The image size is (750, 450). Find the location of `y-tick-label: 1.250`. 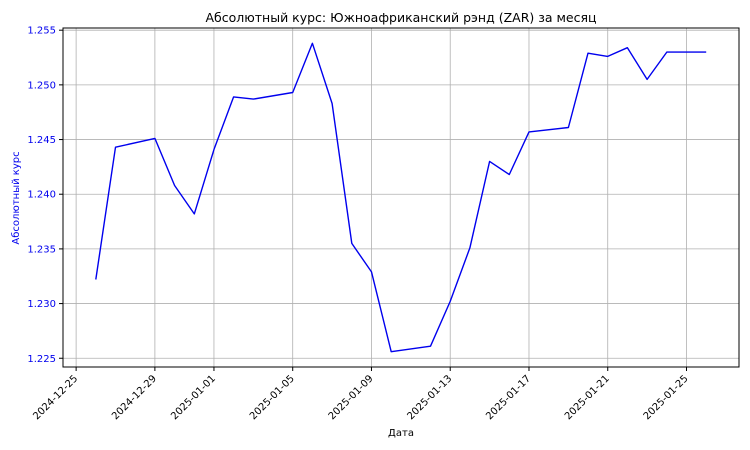

y-tick-label: 1.250 is located at coordinates (41, 85).